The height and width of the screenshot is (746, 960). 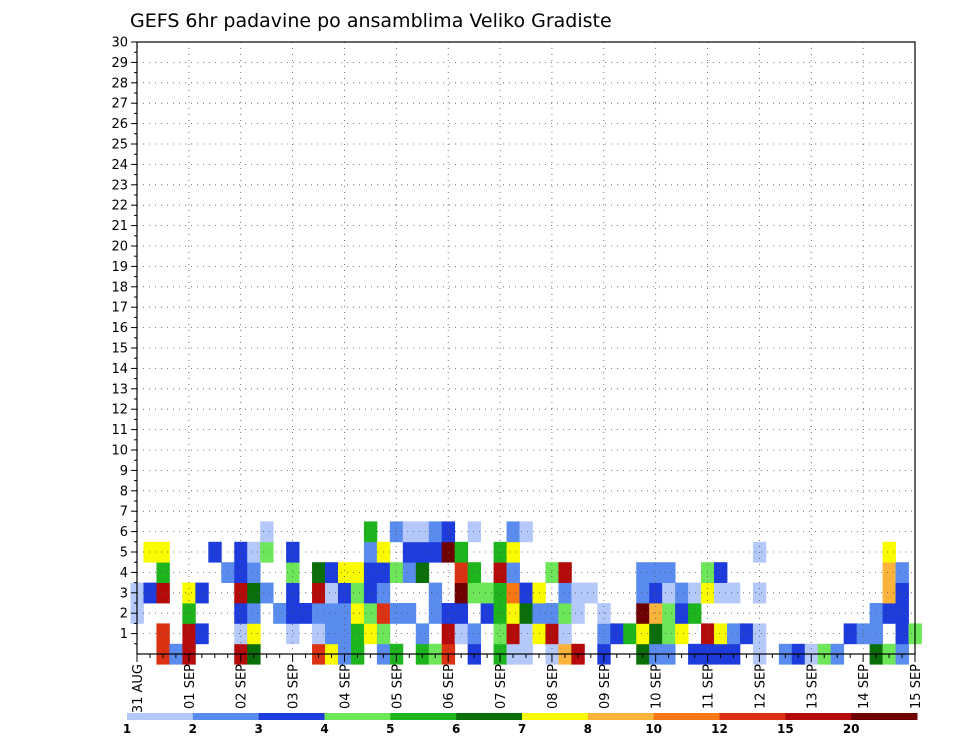 What do you see at coordinates (119, 165) in the screenshot?
I see `y-tick-label: 24` at bounding box center [119, 165].